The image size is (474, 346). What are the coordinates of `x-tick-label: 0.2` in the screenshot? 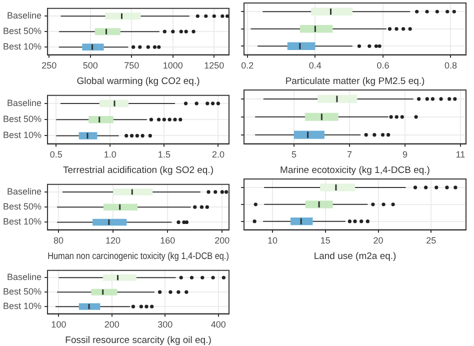 It's located at (247, 65).